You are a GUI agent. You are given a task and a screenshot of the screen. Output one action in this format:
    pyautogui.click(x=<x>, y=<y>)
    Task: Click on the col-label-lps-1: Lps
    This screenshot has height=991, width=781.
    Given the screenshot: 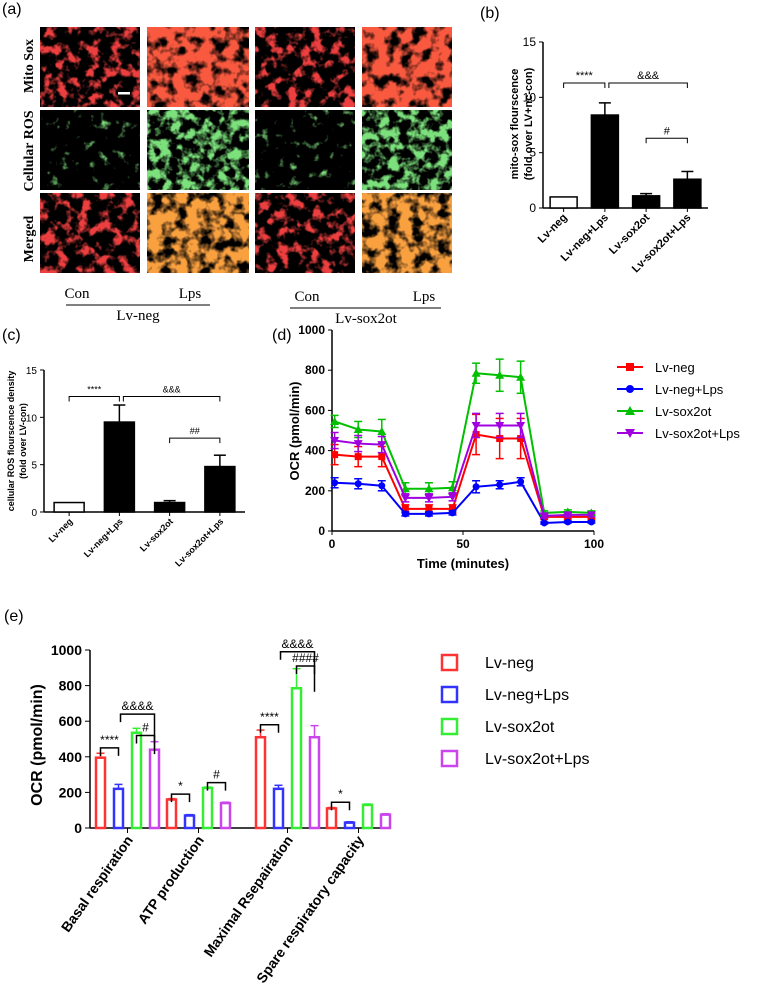 What is the action you would take?
    pyautogui.click(x=190, y=294)
    